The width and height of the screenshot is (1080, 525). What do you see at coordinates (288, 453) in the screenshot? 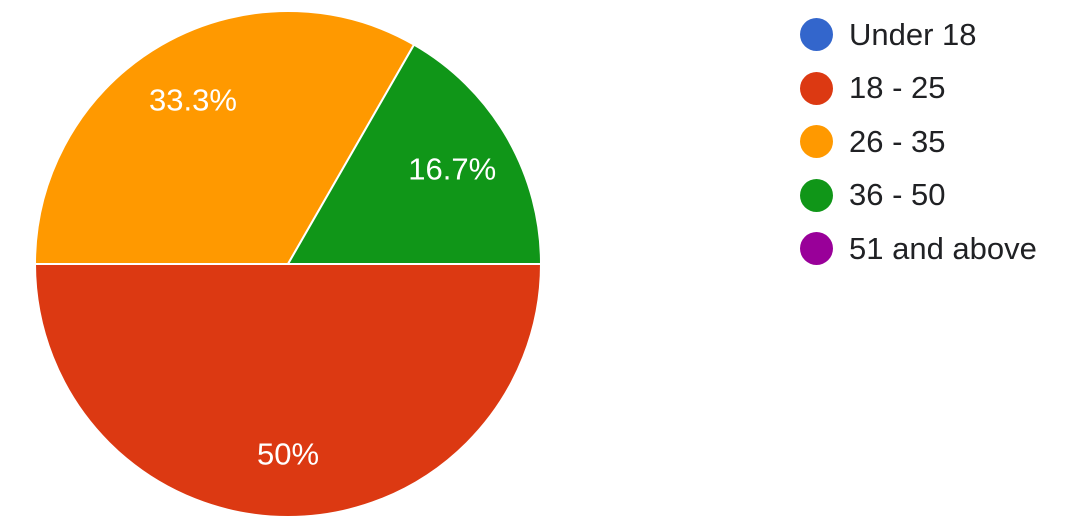
I see `slice-label-18-25: 50%` at bounding box center [288, 453].